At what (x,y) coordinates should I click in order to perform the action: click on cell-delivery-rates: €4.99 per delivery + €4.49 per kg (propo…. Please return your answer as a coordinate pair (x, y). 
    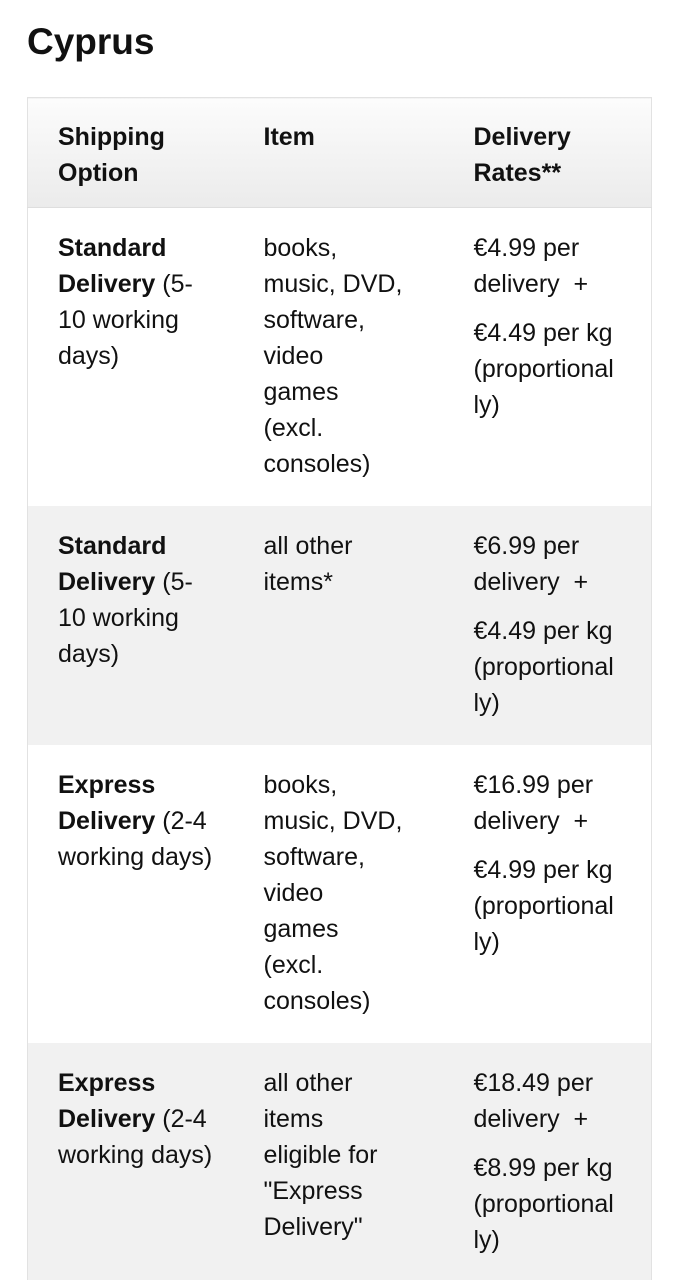
    Looking at the image, I should click on (548, 357).